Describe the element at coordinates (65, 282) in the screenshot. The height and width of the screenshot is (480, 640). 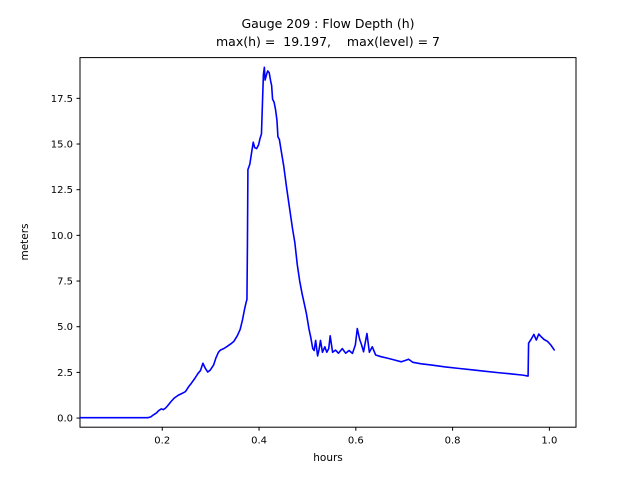
I see `y-axis-tick-label: 7.5` at that location.